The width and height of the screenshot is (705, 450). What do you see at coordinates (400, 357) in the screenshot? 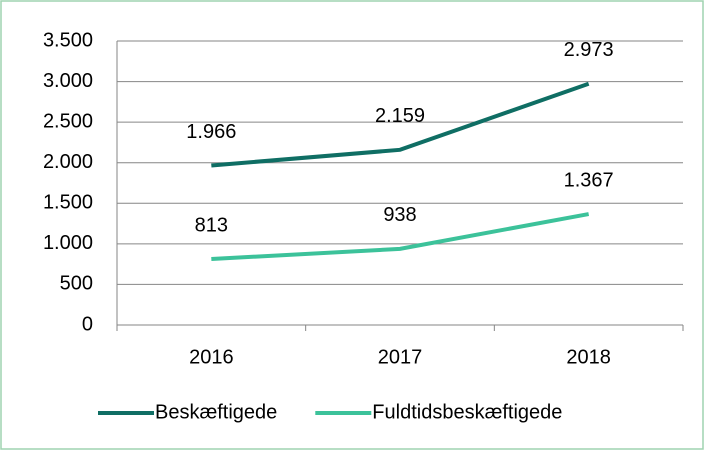
I see `x-tick-label: 2017` at bounding box center [400, 357].